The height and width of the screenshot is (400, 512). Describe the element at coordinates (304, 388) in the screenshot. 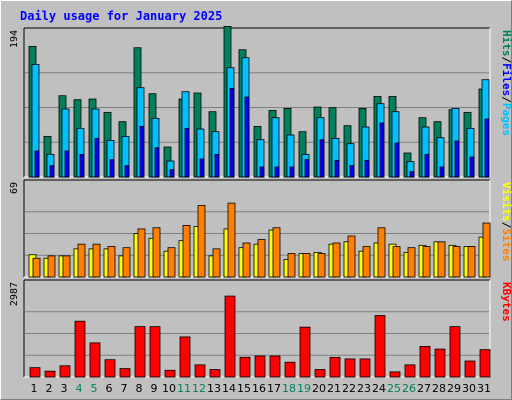

I see `day-label-19: 19` at that location.